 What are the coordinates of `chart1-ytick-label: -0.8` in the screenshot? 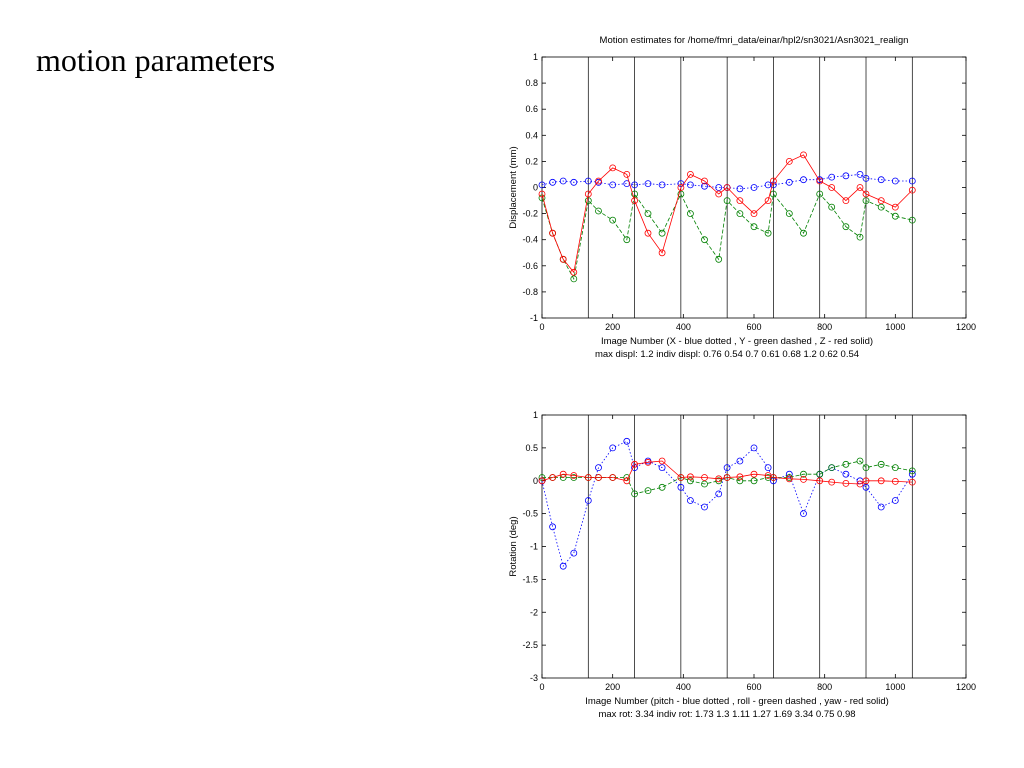 It's located at (530, 292).